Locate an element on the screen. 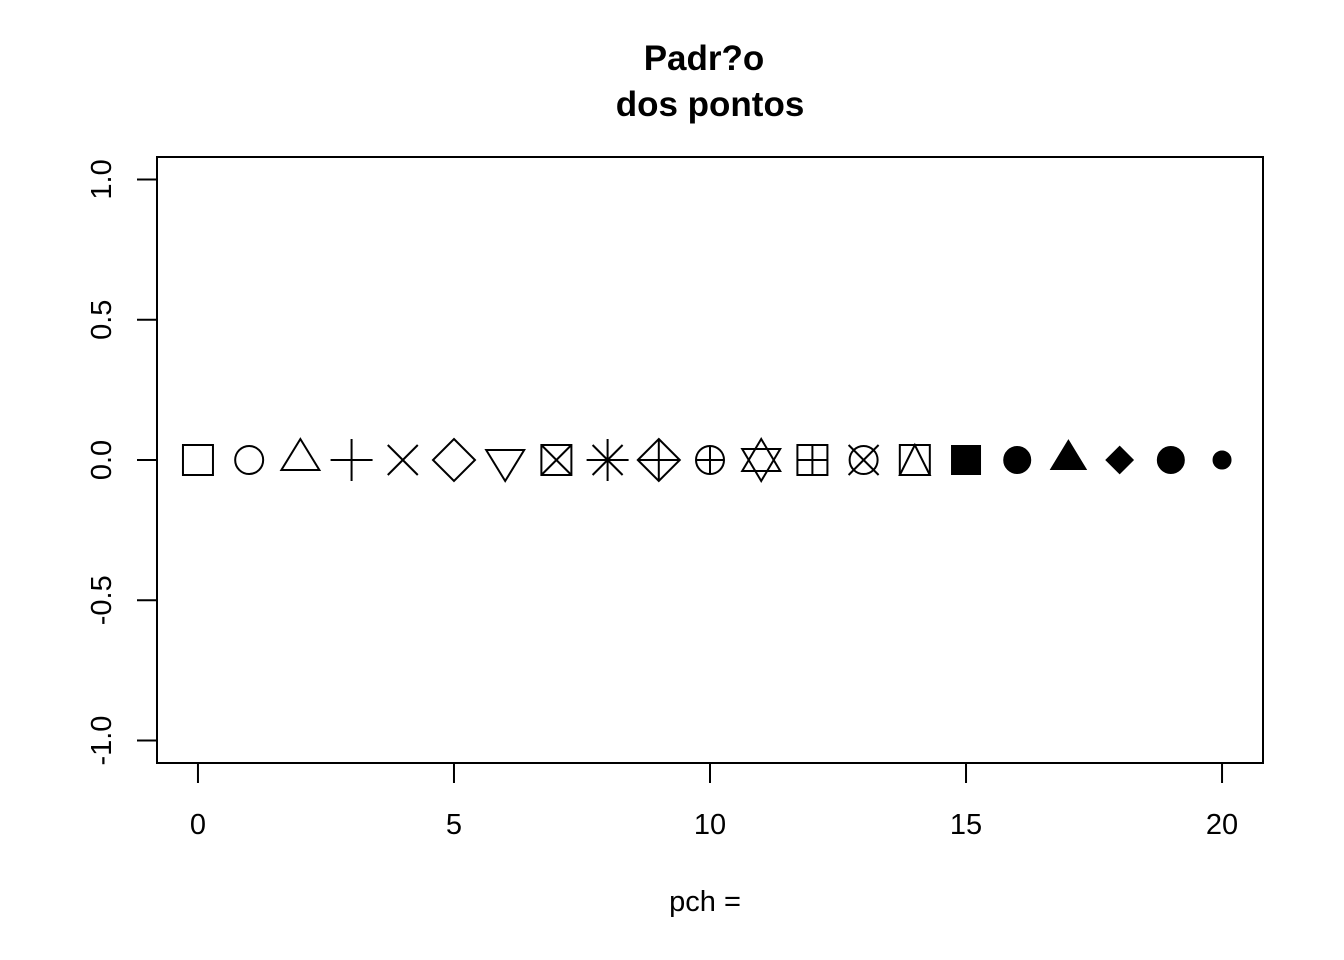 The image size is (1344, 960). y-tick-label: -1.0 is located at coordinates (102, 741).